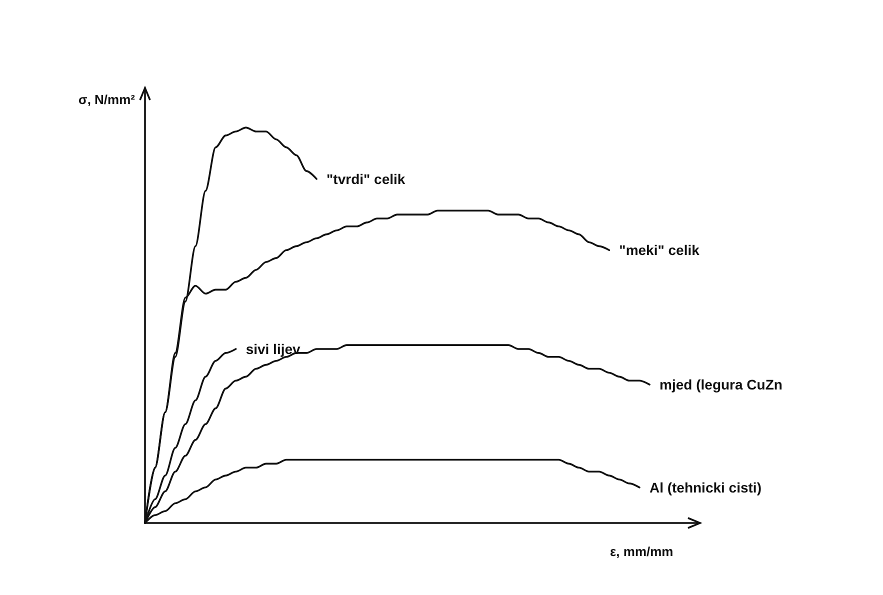  What do you see at coordinates (273, 349) in the screenshot?
I see `series-label: sivi lijev` at bounding box center [273, 349].